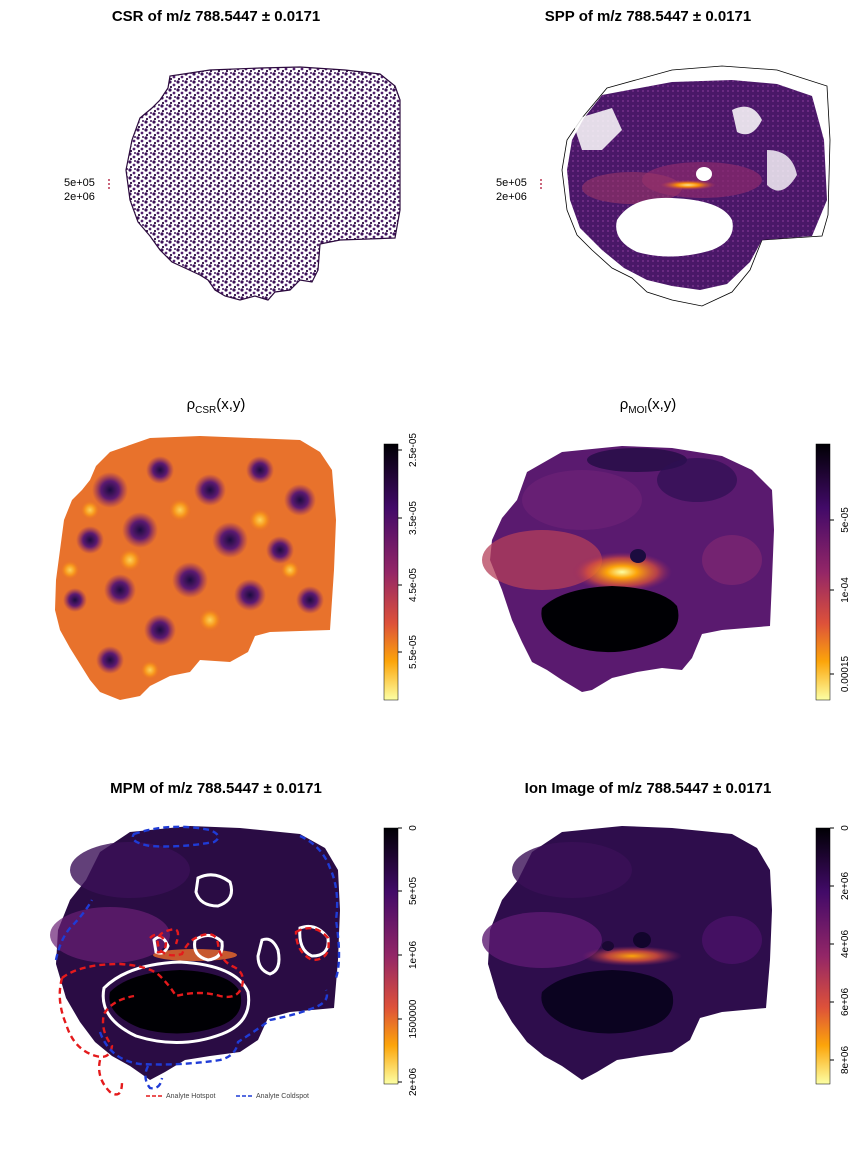  I want to click on ion-ticks: 0 2e+06 4e+06 6e+06 8e+06, so click(840, 949).